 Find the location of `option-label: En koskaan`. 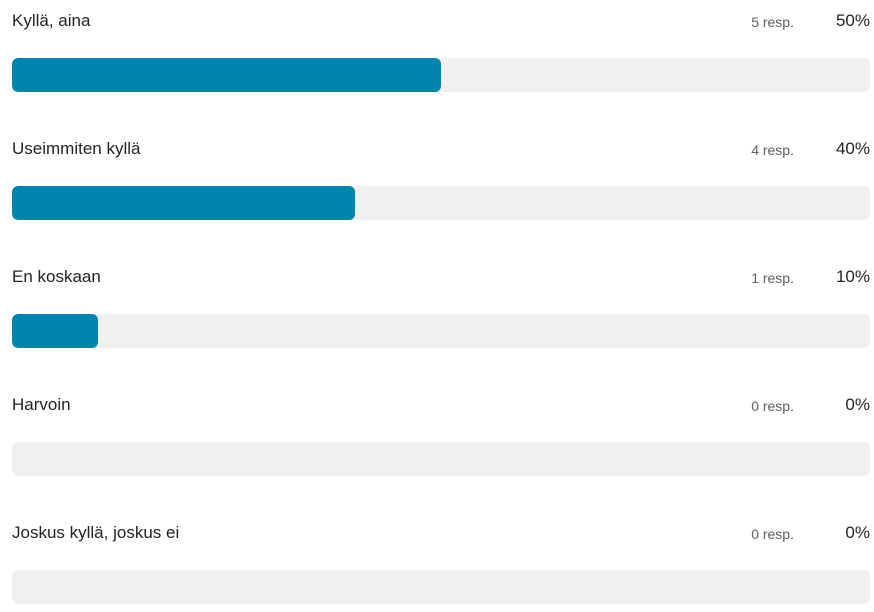

option-label: En koskaan is located at coordinates (56, 276).